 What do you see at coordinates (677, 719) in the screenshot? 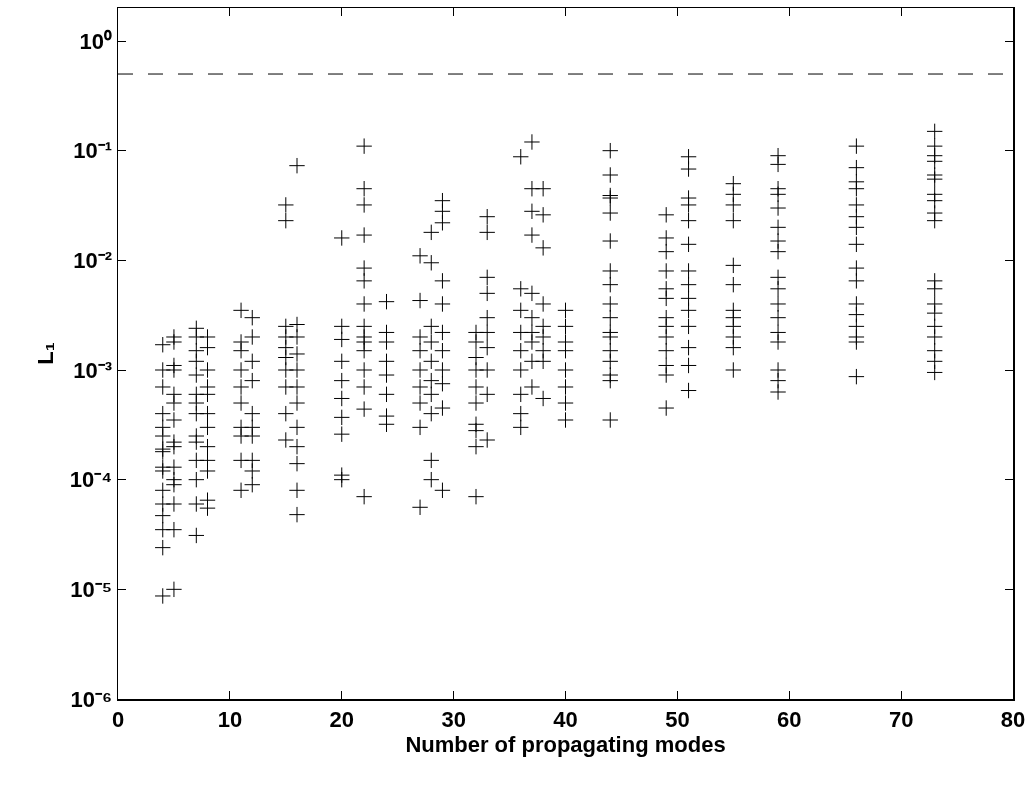
I see `x-tick-label: 50` at bounding box center [677, 719].